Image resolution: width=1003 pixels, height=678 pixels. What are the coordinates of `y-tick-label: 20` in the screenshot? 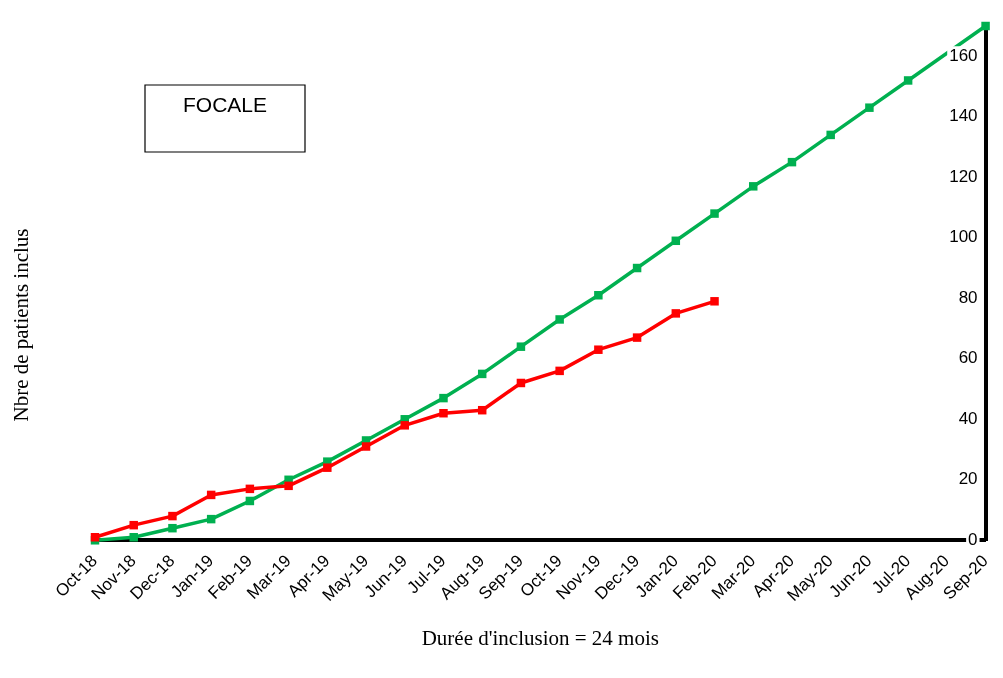 It's located at (968, 479).